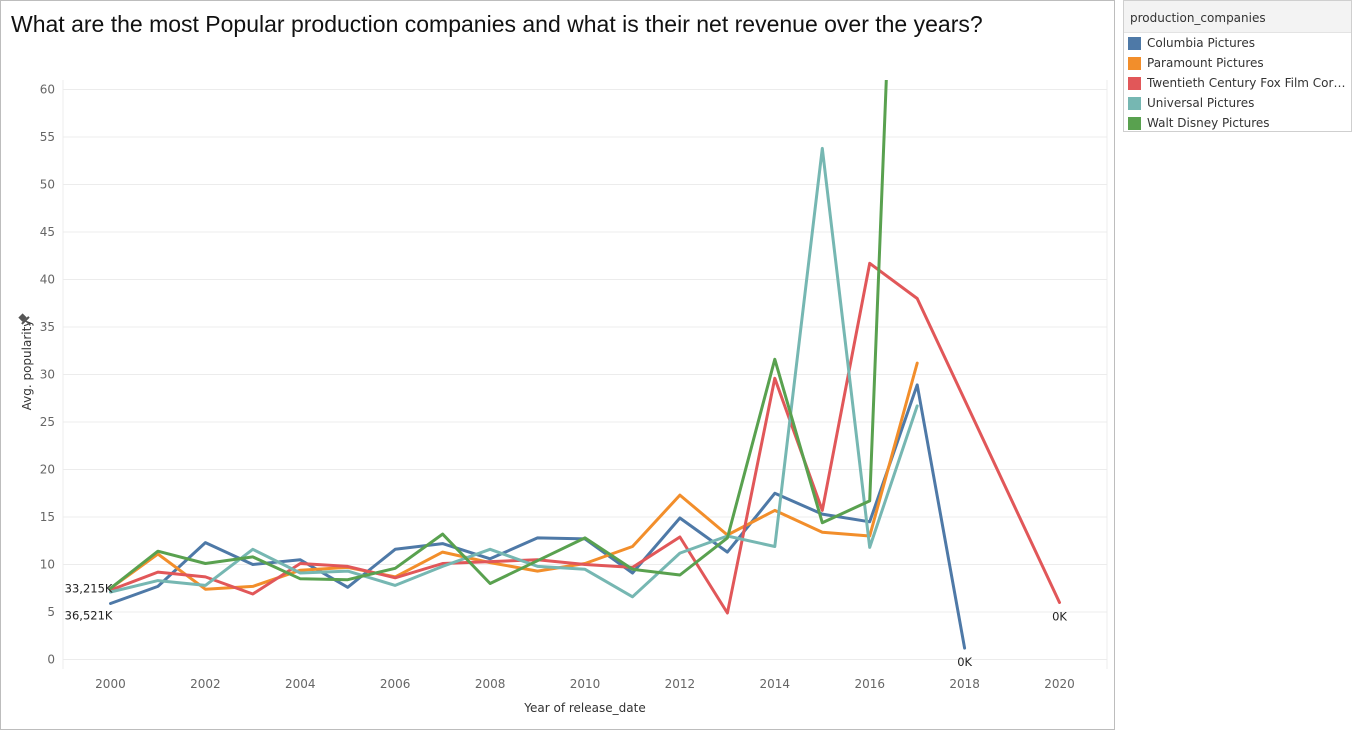 The image size is (1353, 734). Describe the element at coordinates (110, 684) in the screenshot. I see `x-tick-label: 2000` at that location.